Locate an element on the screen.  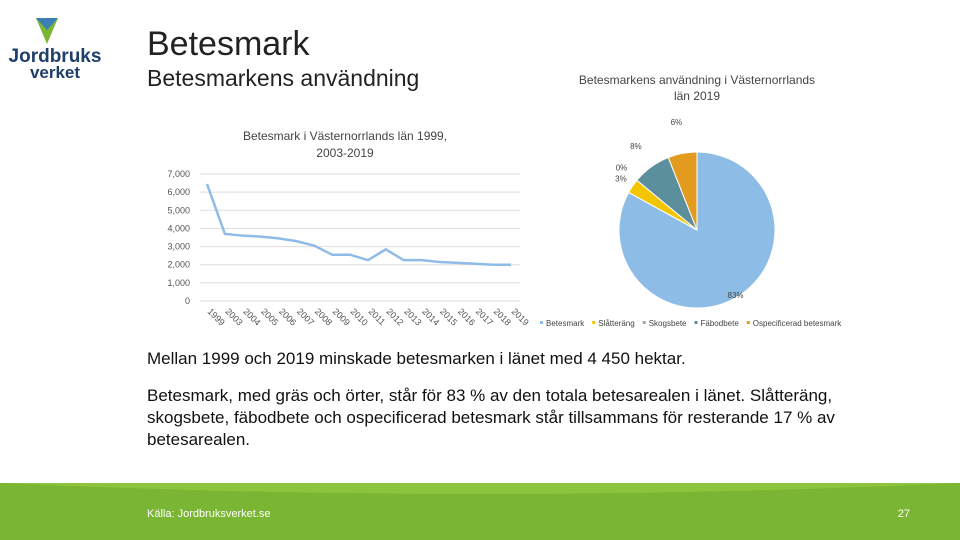
logo-text: verket is located at coordinates (55, 72).